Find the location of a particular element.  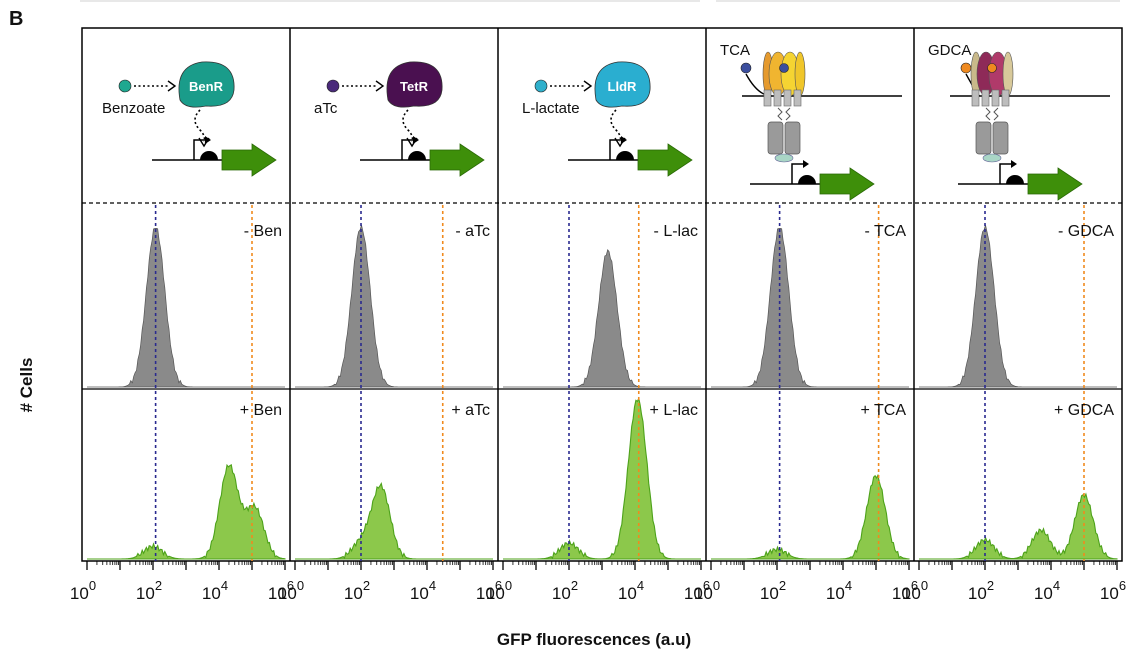

panel-letter: B is located at coordinates (16, 19).